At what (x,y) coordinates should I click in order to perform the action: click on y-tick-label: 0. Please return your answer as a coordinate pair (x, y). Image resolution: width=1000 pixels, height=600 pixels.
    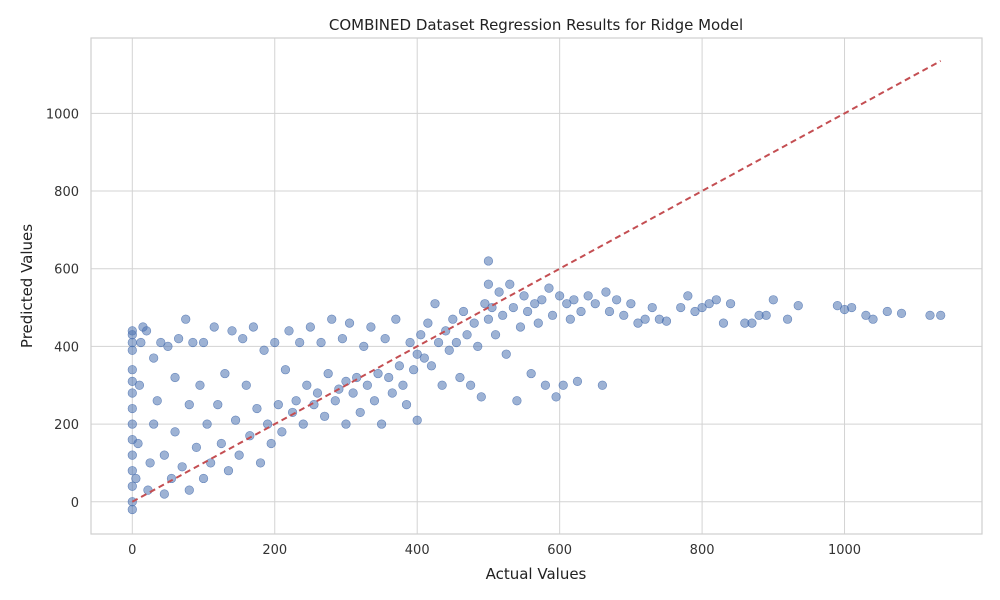
    Looking at the image, I should click on (75, 503).